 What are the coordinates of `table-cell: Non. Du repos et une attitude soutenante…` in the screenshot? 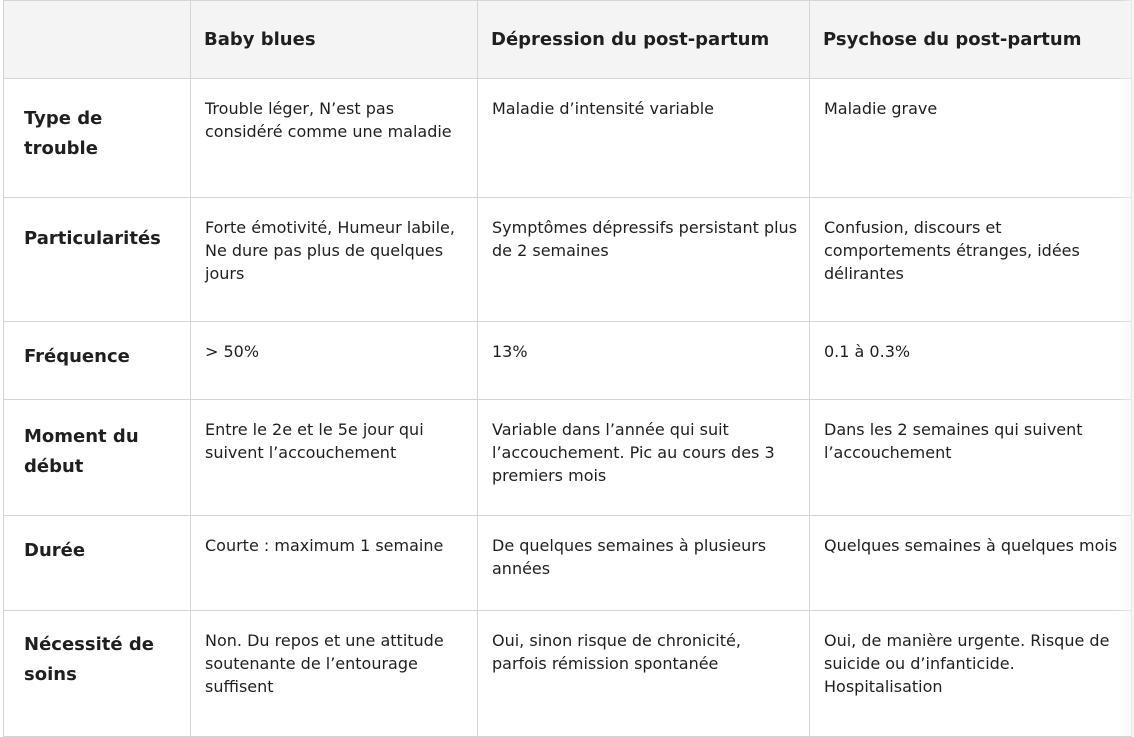 It's located at (334, 673).